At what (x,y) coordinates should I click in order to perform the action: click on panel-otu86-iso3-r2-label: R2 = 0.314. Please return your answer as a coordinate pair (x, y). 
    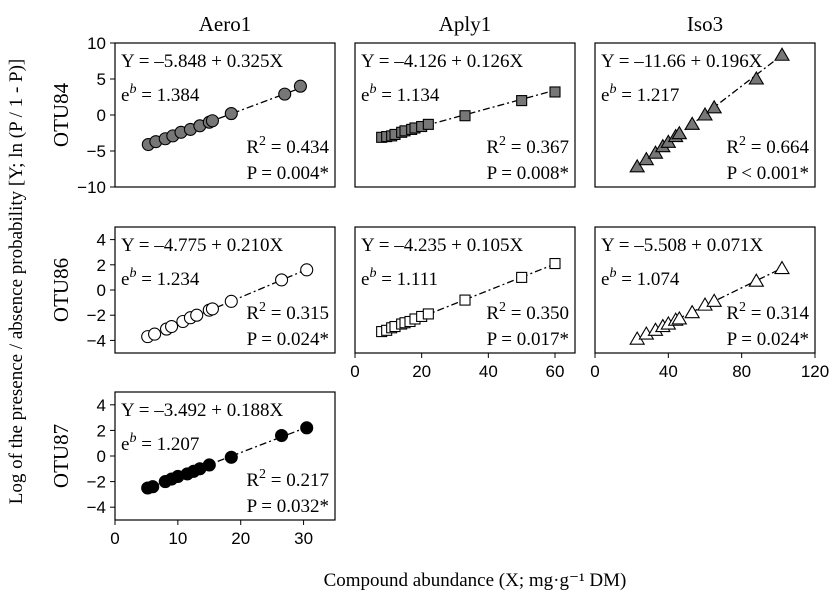
    Looking at the image, I should click on (767, 312).